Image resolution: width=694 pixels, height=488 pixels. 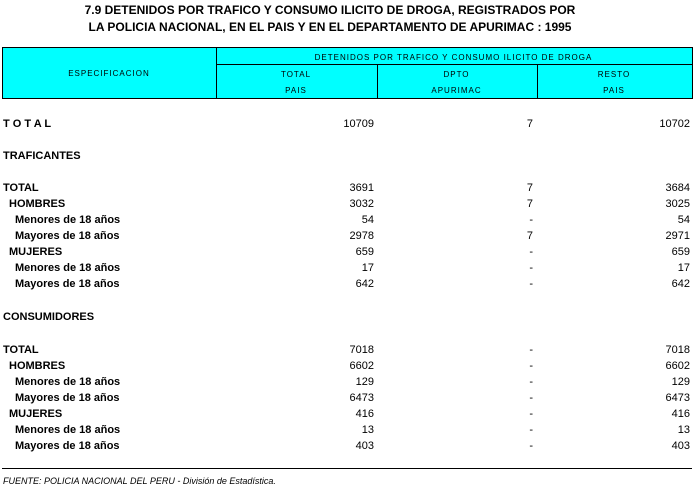 I want to click on cell-value: 2971, so click(x=677, y=236).